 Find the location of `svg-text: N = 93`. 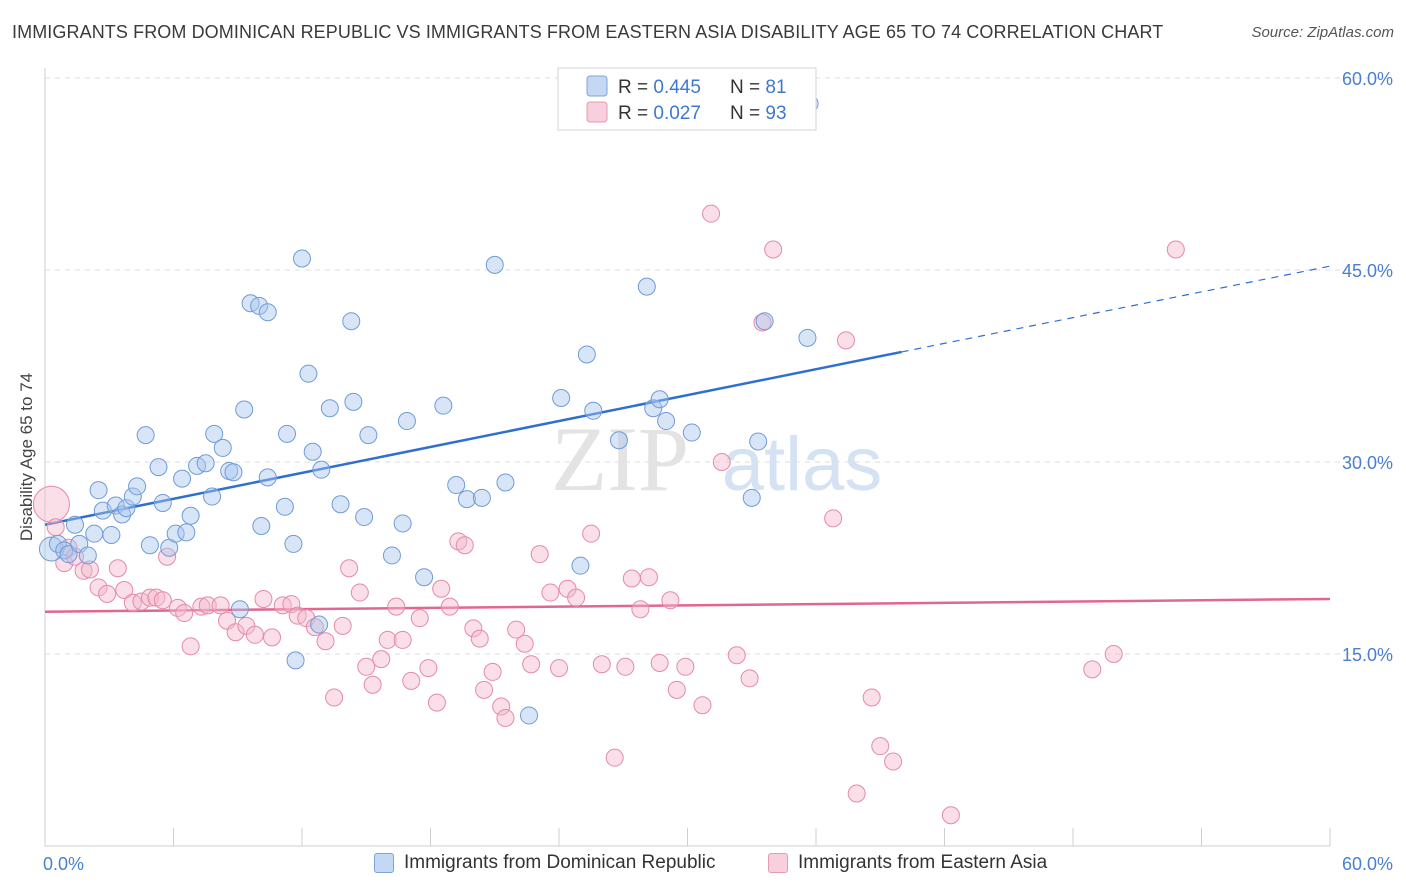

svg-text: N = 93 is located at coordinates (758, 113).